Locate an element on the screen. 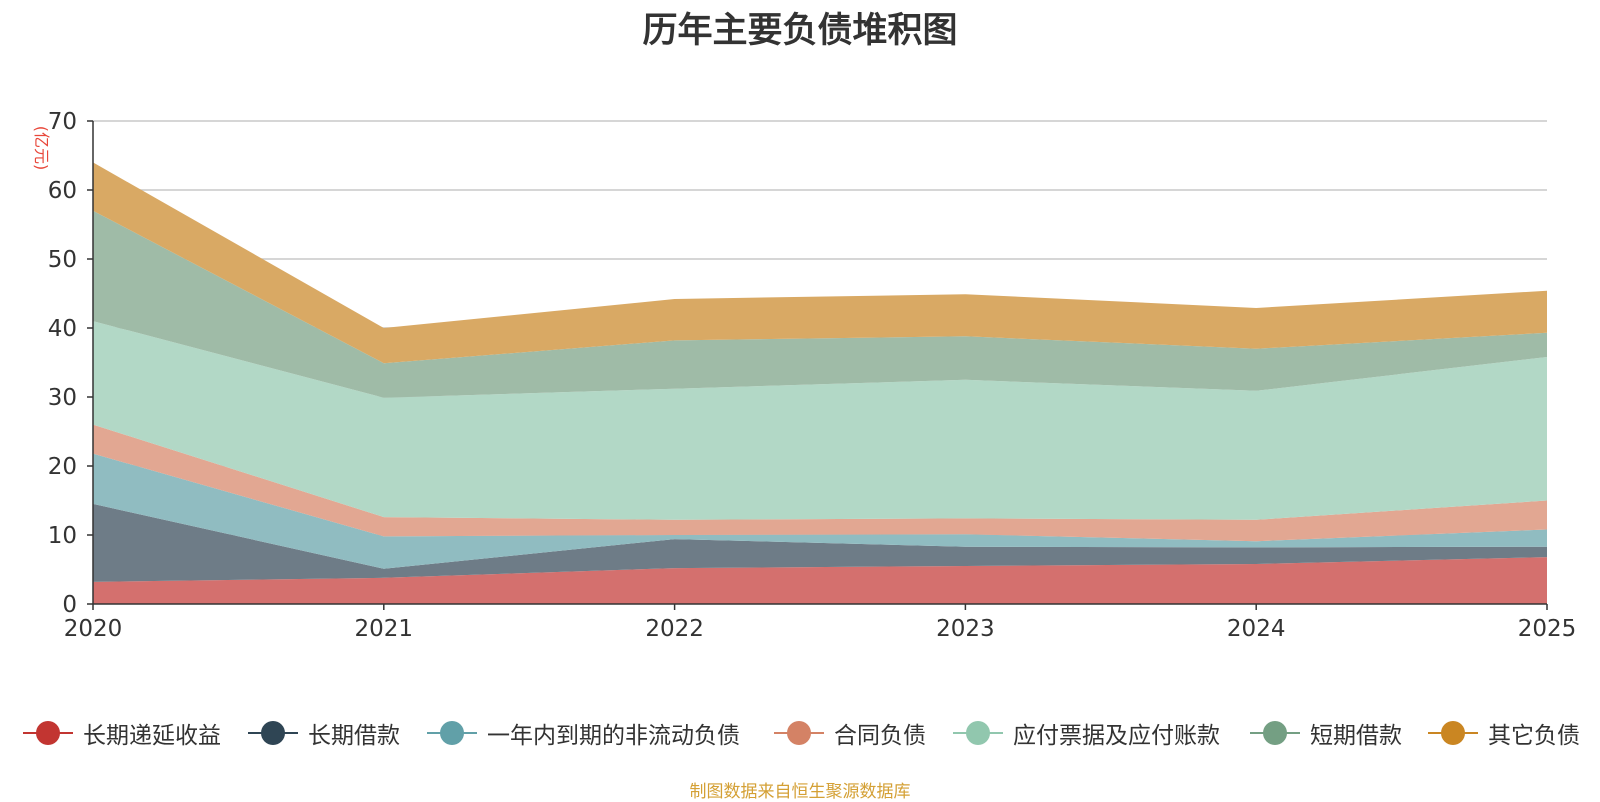  y-axis-unit-label: (亿元) is located at coordinates (41, 148).